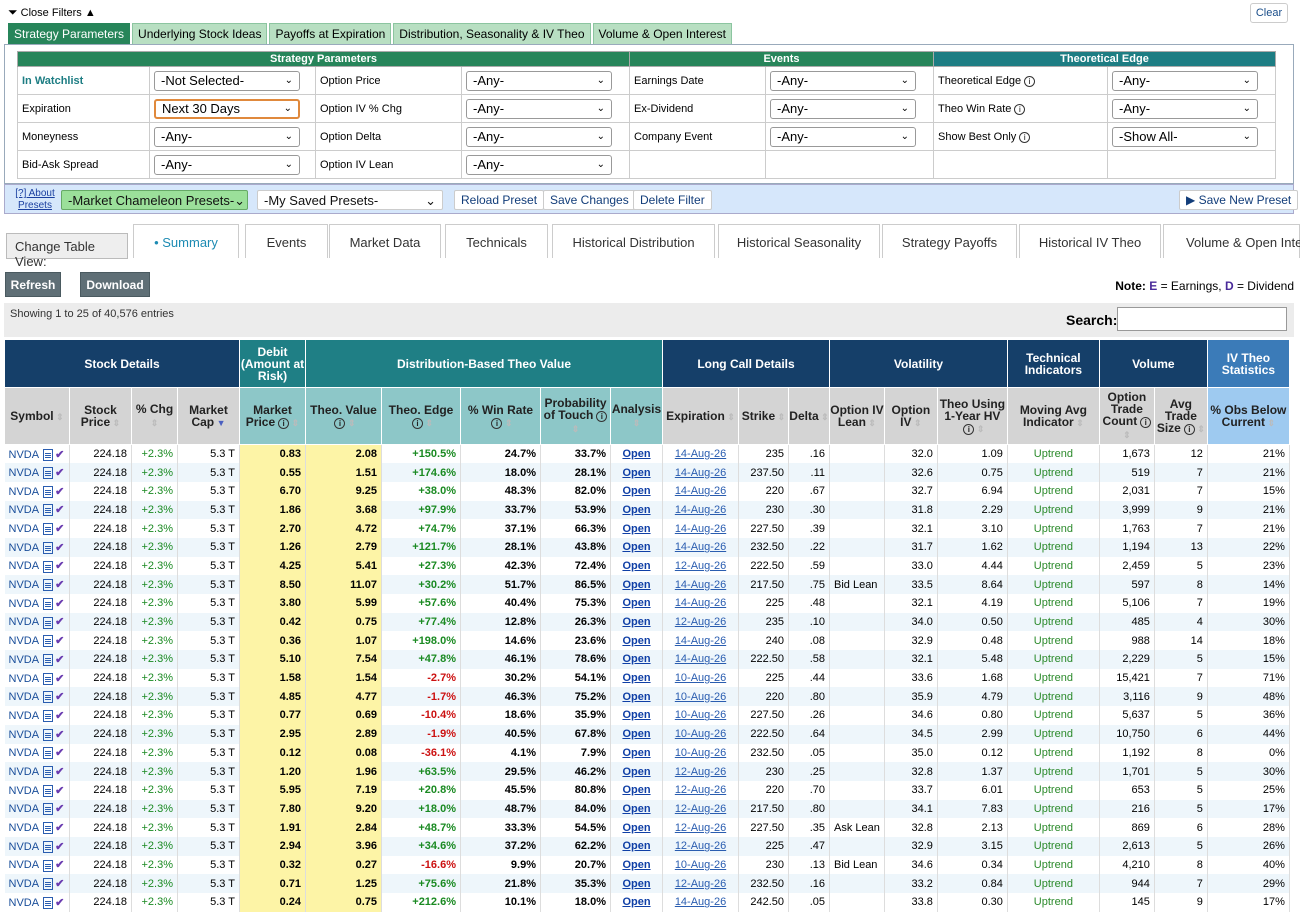 This screenshot has width=1300, height=922. What do you see at coordinates (52, 12) in the screenshot?
I see `close-filters-toggle: ⏷ Close Filters ▲` at bounding box center [52, 12].